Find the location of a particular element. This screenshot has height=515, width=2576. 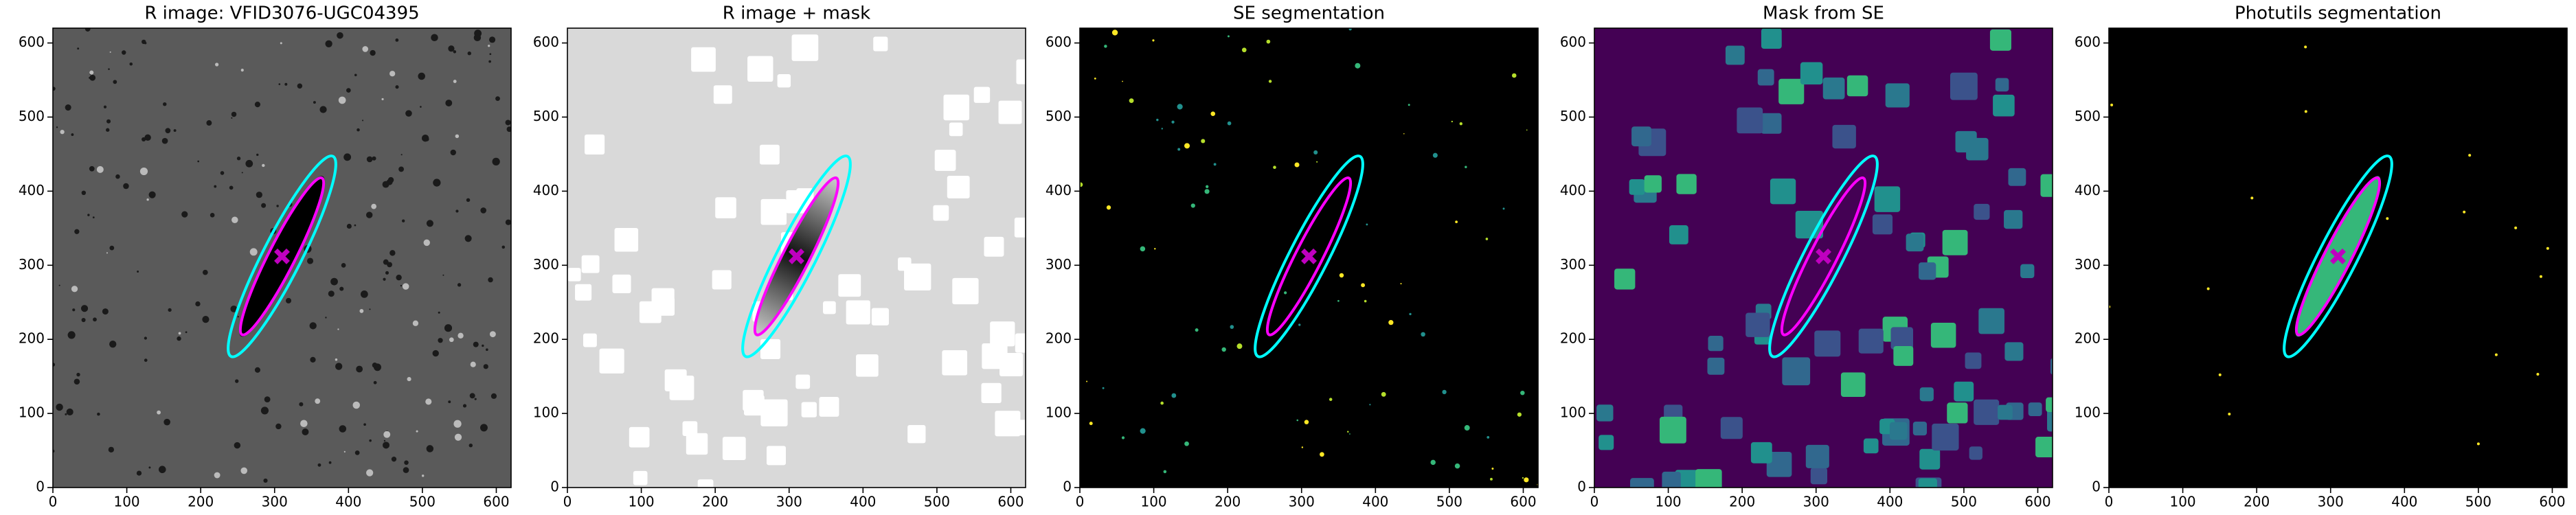

y-tick-label: 200 is located at coordinates (1573, 338).